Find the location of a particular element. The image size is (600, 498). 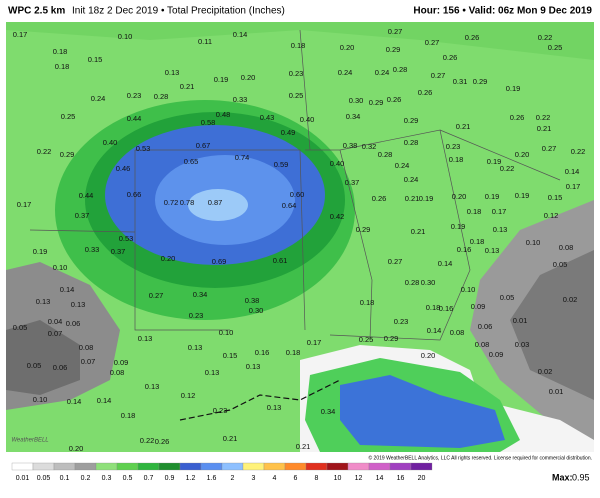

colorbar-label: 8 is located at coordinates (317, 478).